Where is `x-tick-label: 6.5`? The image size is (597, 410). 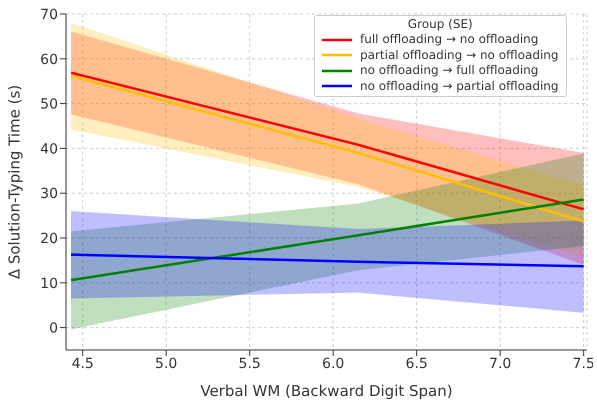
x-tick-label: 6.5 is located at coordinates (417, 364).